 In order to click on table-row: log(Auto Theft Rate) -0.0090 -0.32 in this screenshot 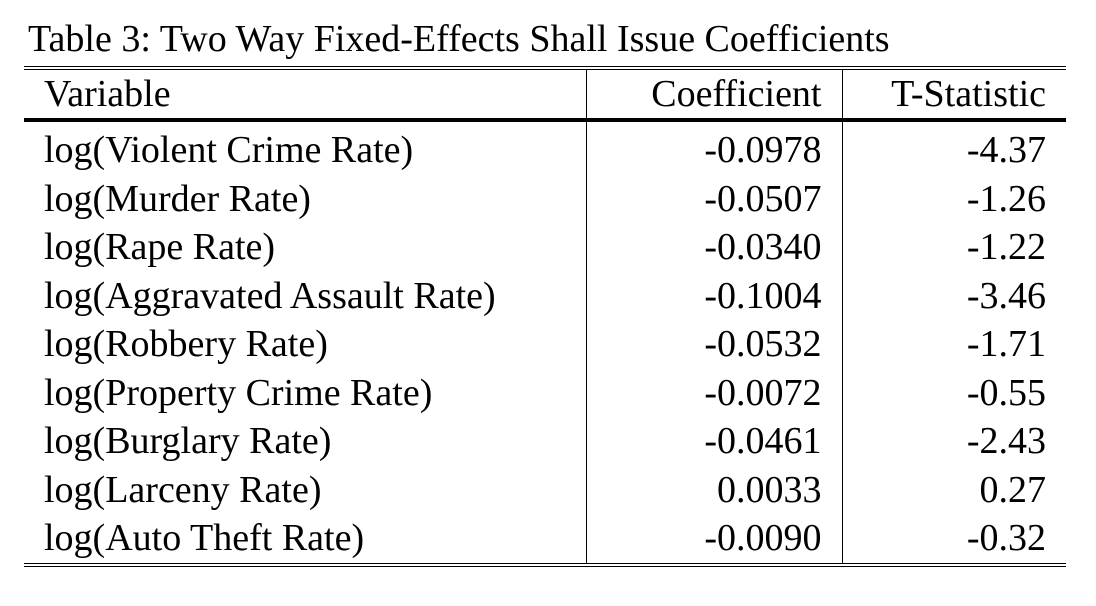, I will do `click(545, 539)`.